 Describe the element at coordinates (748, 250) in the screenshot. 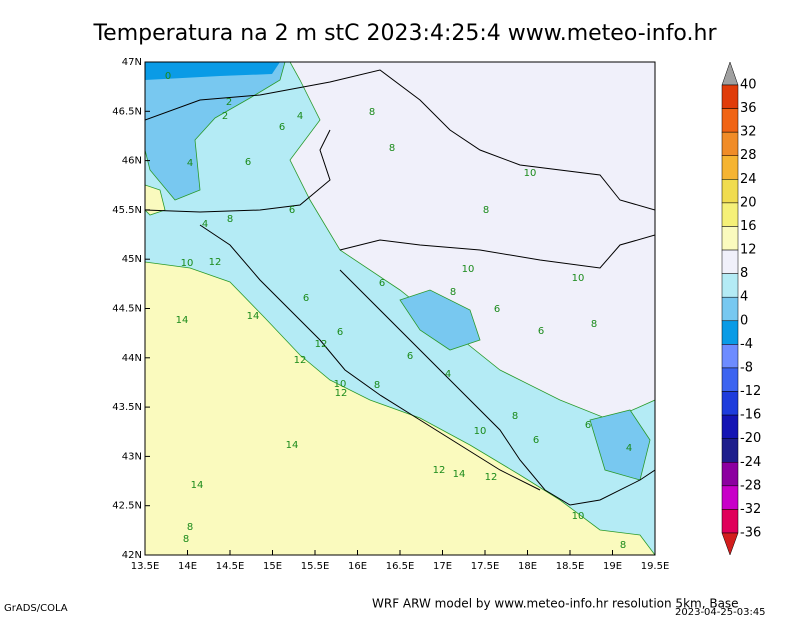

I see `colorbar-label: 12` at that location.